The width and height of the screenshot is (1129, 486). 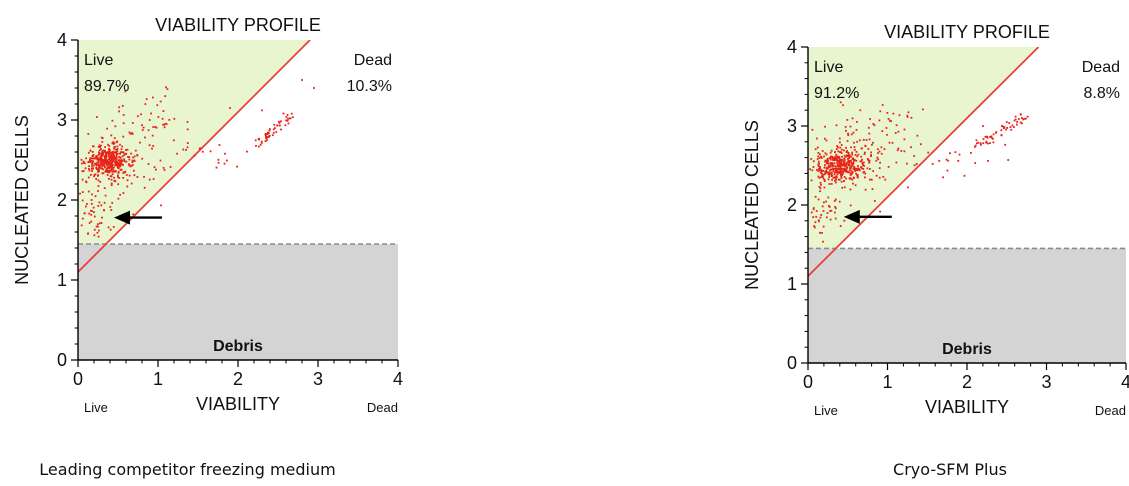 I want to click on x-tick-label: 2, so click(x=967, y=382).